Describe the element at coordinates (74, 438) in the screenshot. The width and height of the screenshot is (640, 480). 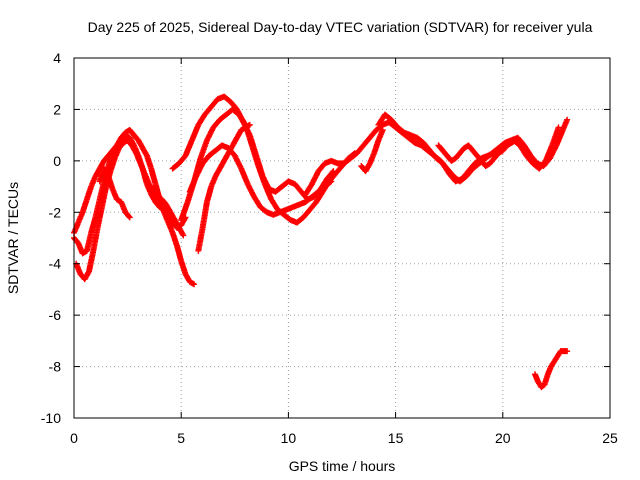
I see `x-tick-label: 0` at that location.